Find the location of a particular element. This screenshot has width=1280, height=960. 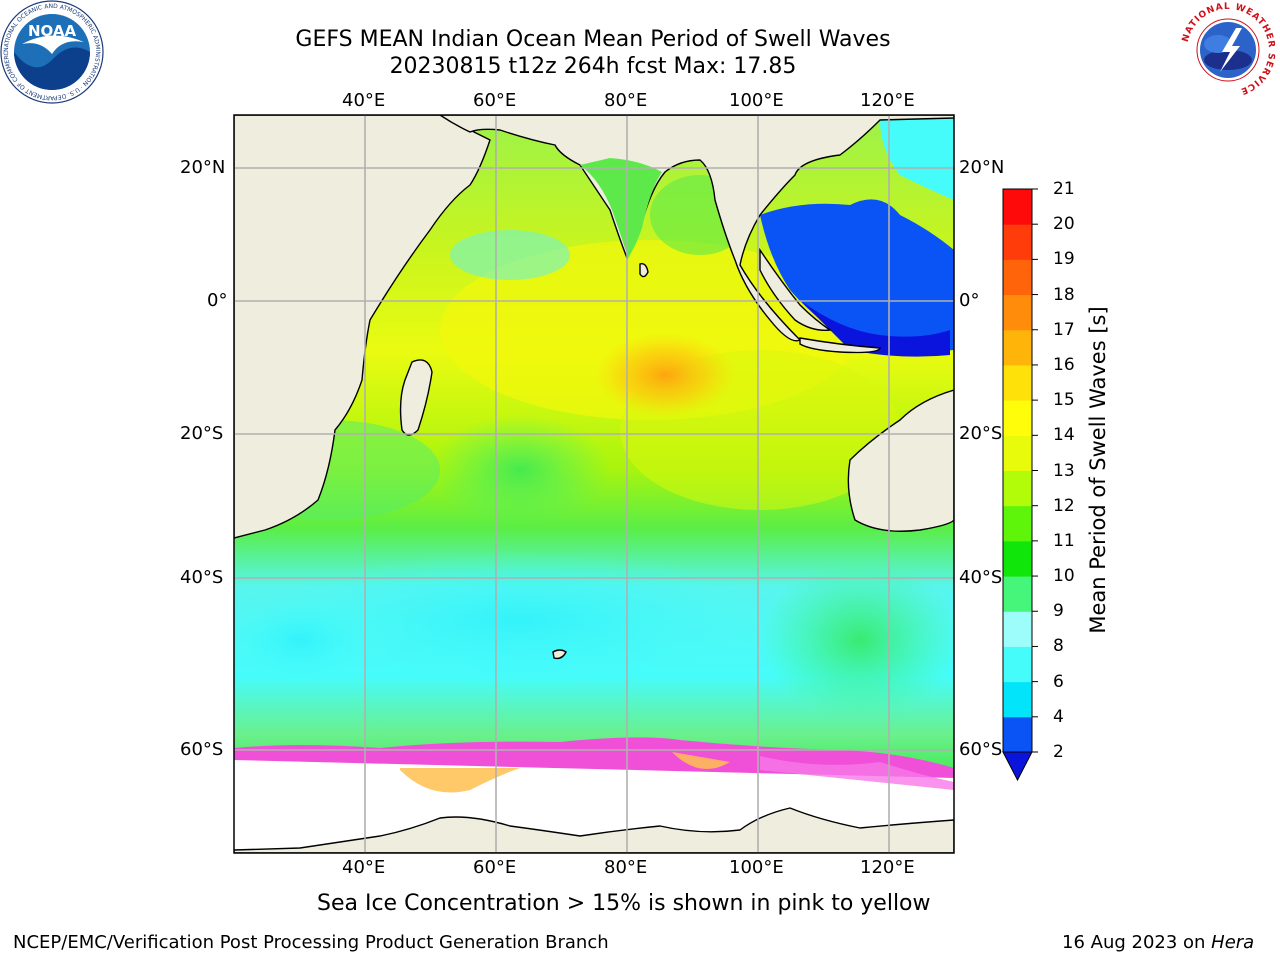

lon-label-top-60e: 60°E is located at coordinates (495, 100).